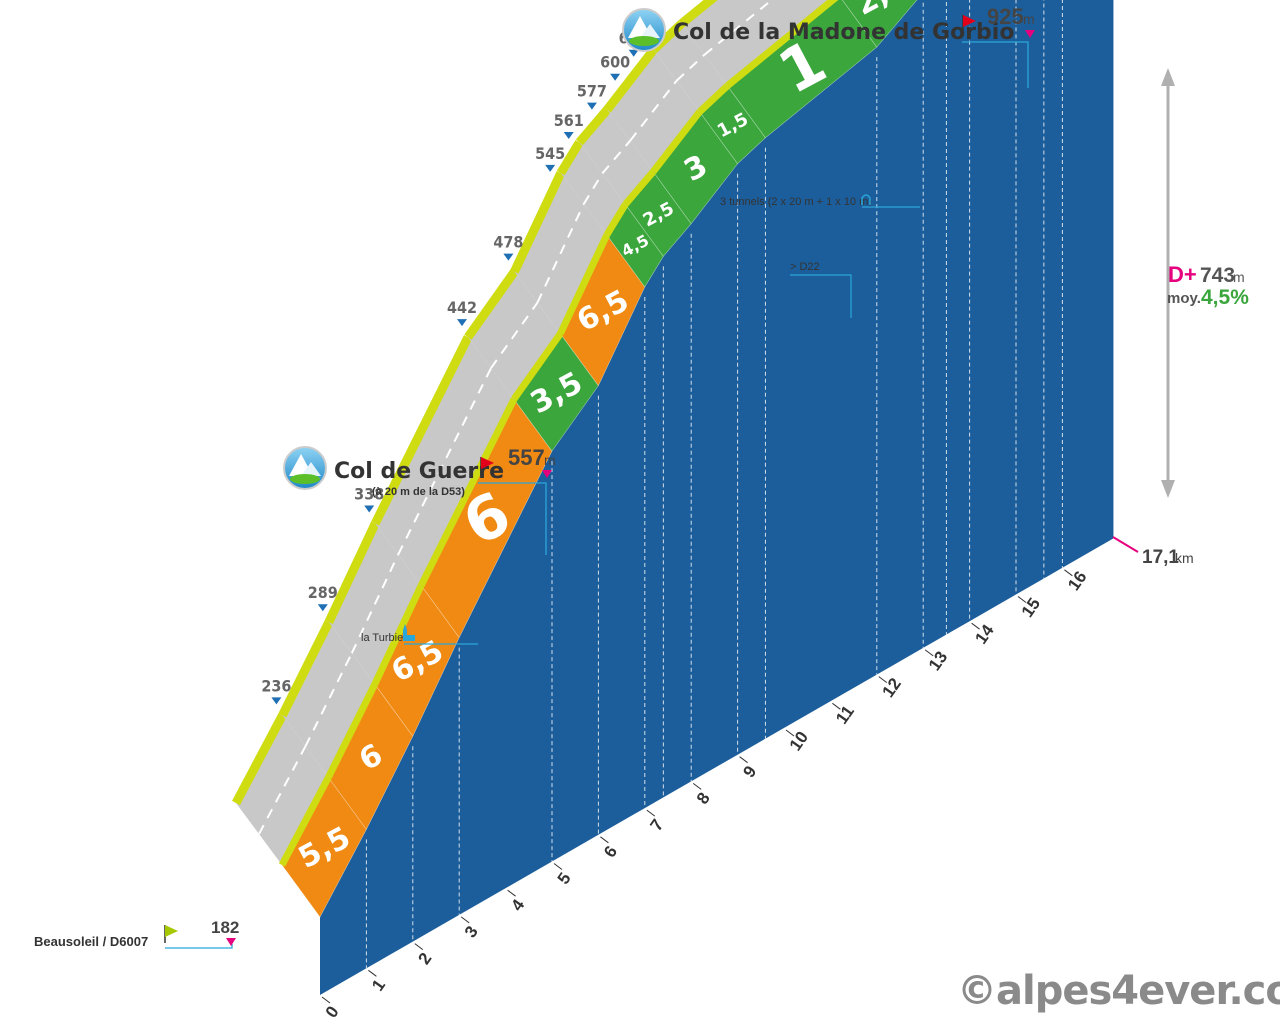 The height and width of the screenshot is (1024, 1280). I want to click on total-distance-unit: km, so click(1184, 558).